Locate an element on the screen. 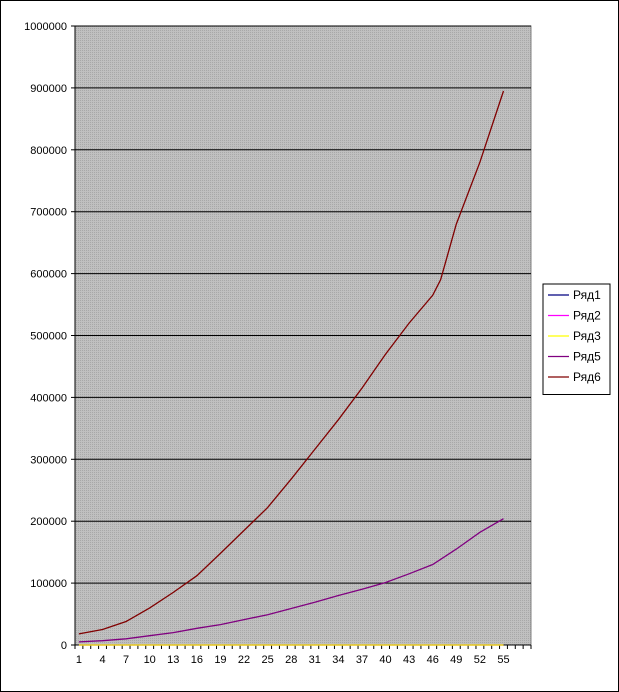  y-tick-label: 400000 is located at coordinates (48, 398).